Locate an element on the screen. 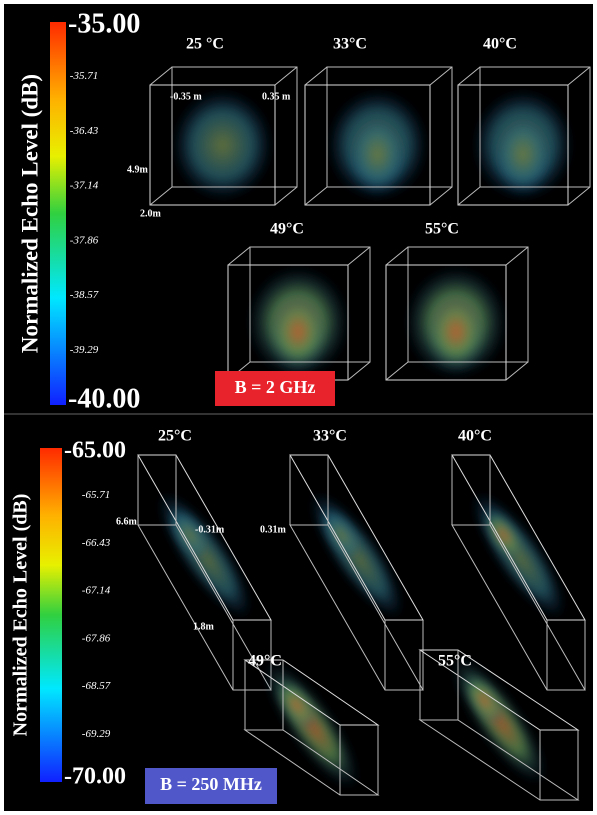 The width and height of the screenshot is (597, 815). colorbar-tick-label: -70.00 is located at coordinates (95, 777).